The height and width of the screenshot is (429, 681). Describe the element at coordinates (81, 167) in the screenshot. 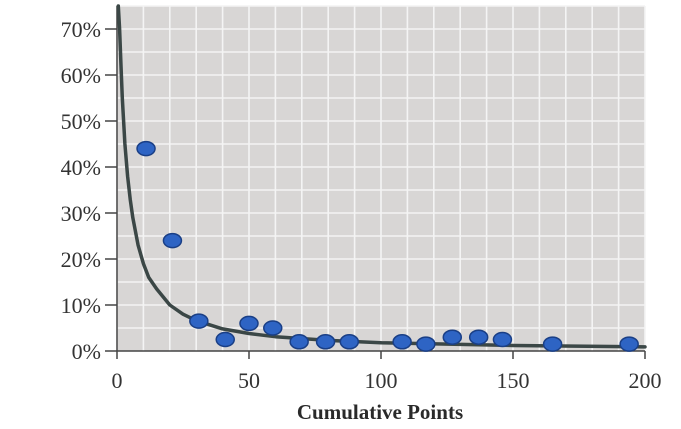

I see `y-tick-label: 40%` at that location.